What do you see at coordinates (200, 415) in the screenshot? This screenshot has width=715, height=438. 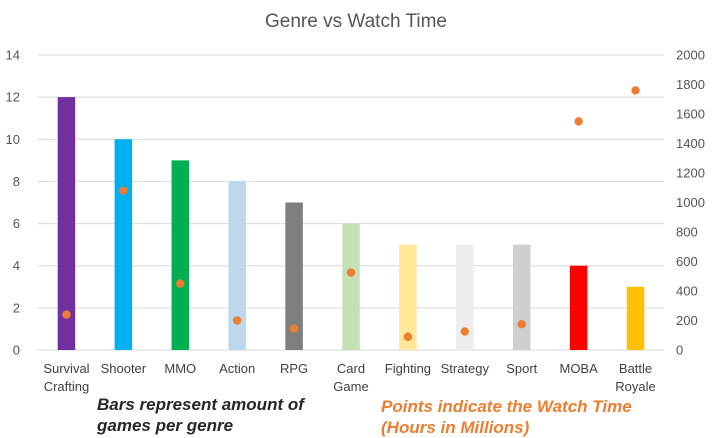 I see `bars-note: Bars represent amount of games per genre` at bounding box center [200, 415].